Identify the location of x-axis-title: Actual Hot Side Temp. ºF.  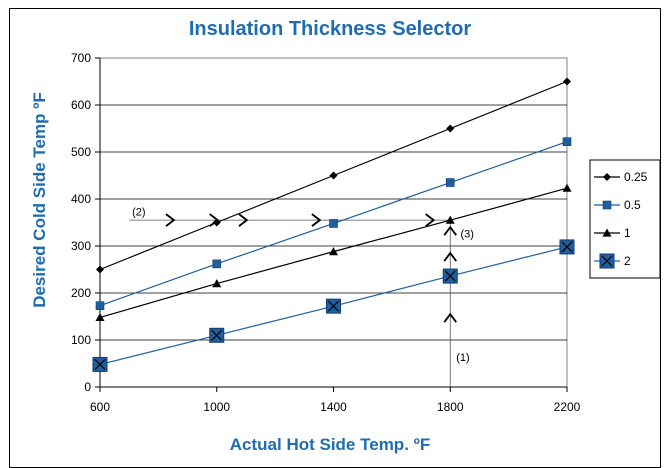
(330, 444).